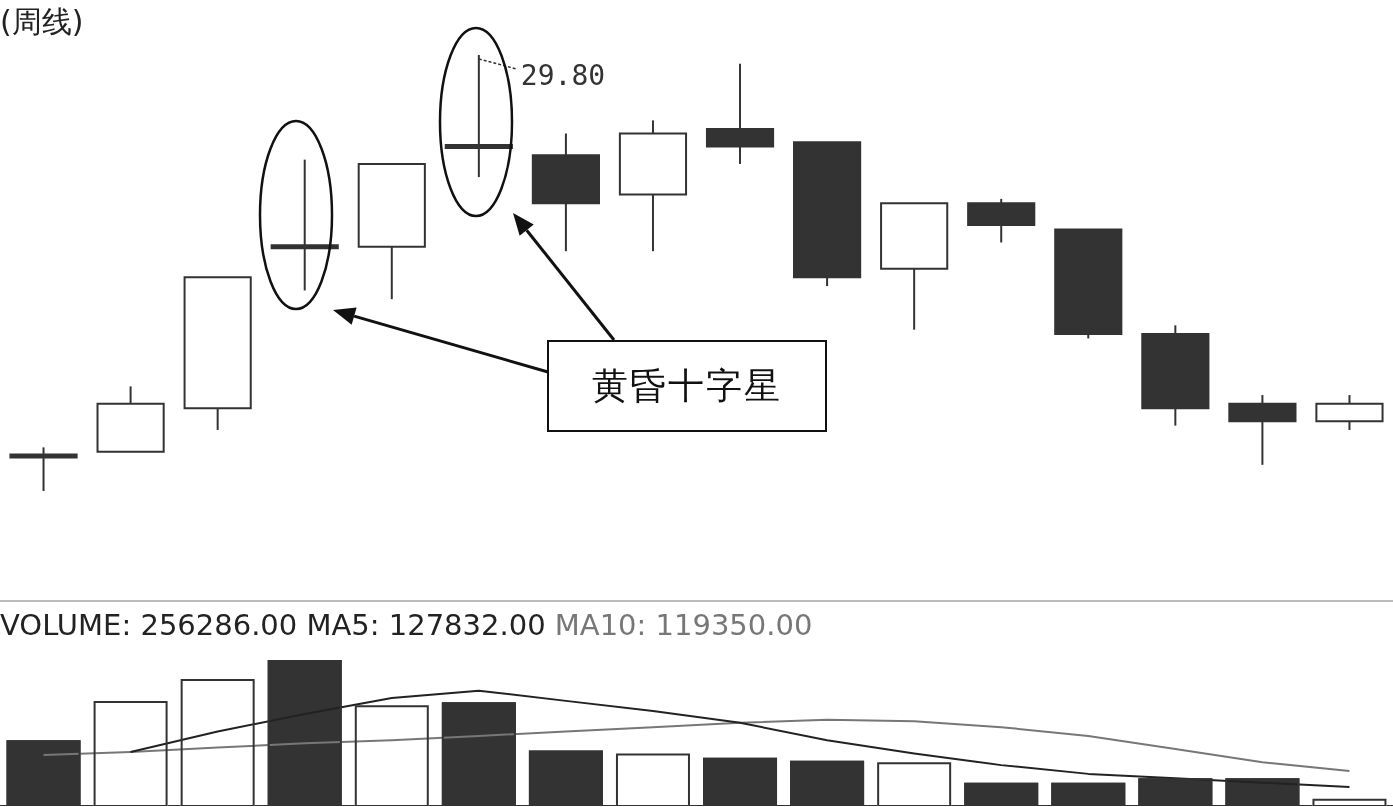  I want to click on chart-title: (周线), so click(42, 22).